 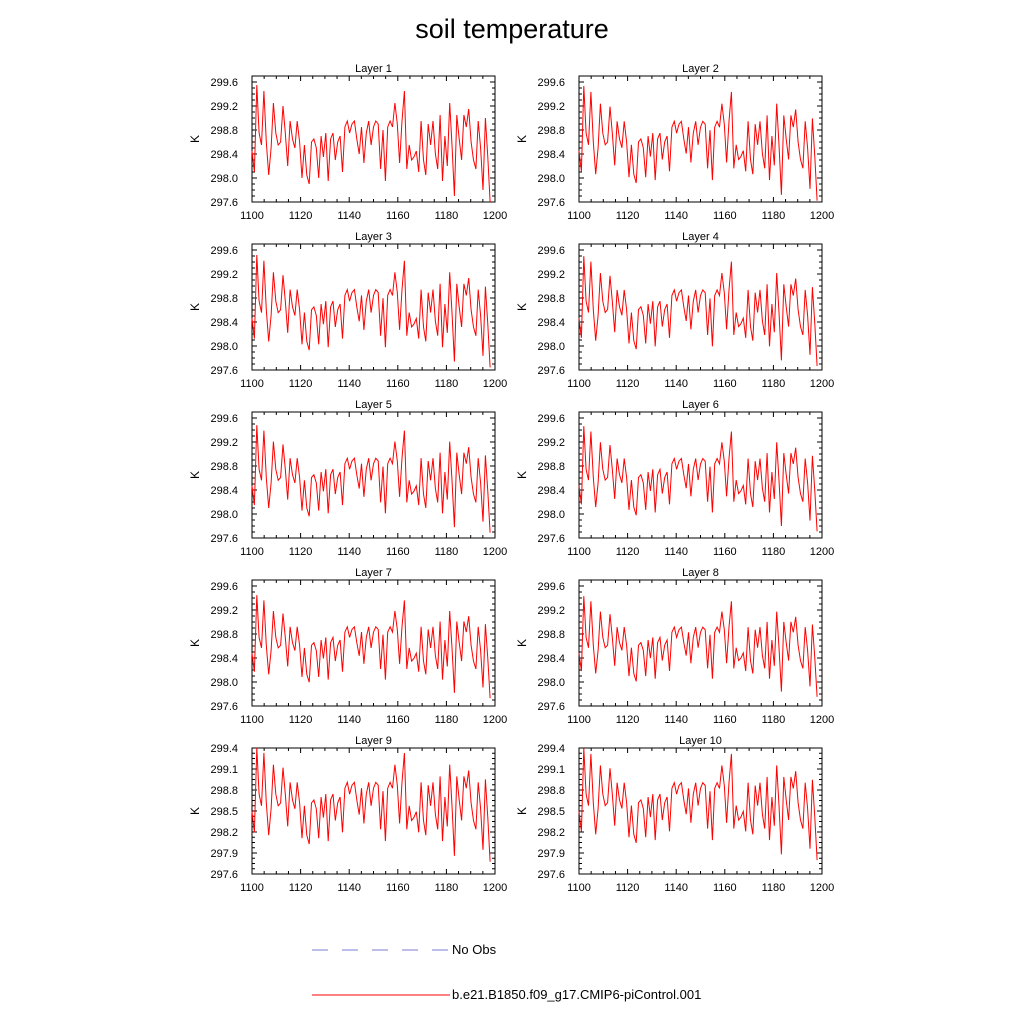 What do you see at coordinates (512, 29) in the screenshot?
I see `figure-title: soil temperature` at bounding box center [512, 29].